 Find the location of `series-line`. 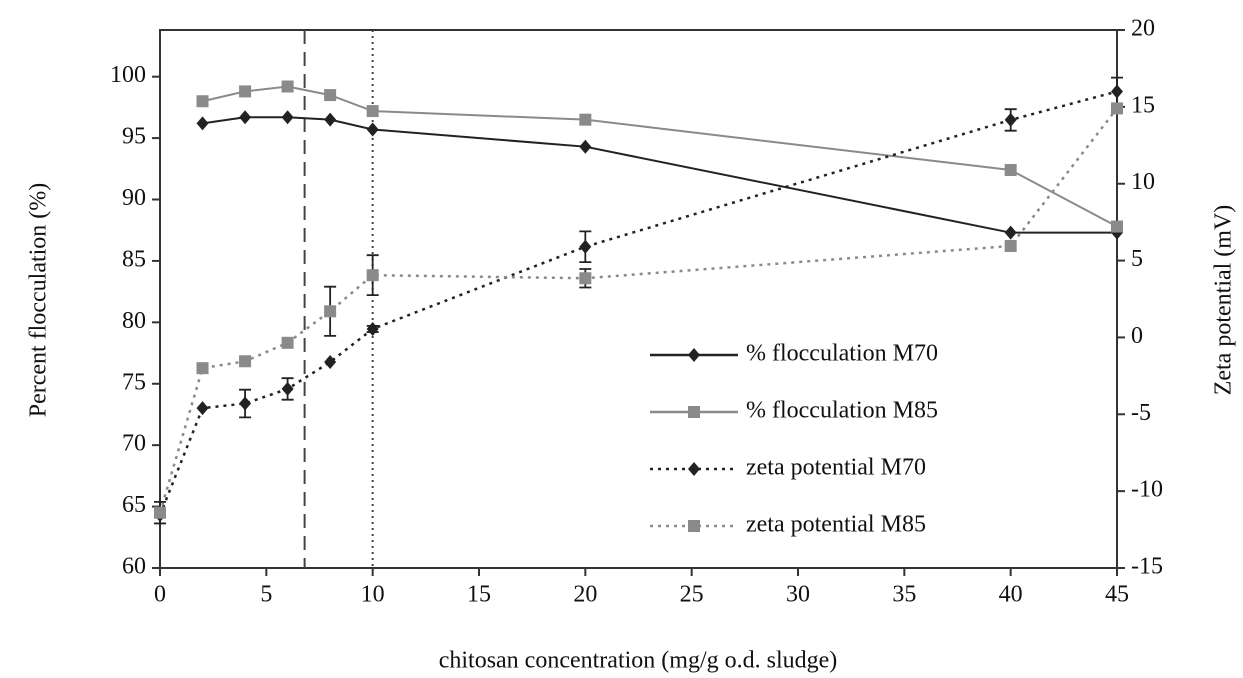

series-line is located at coordinates (659, 175).